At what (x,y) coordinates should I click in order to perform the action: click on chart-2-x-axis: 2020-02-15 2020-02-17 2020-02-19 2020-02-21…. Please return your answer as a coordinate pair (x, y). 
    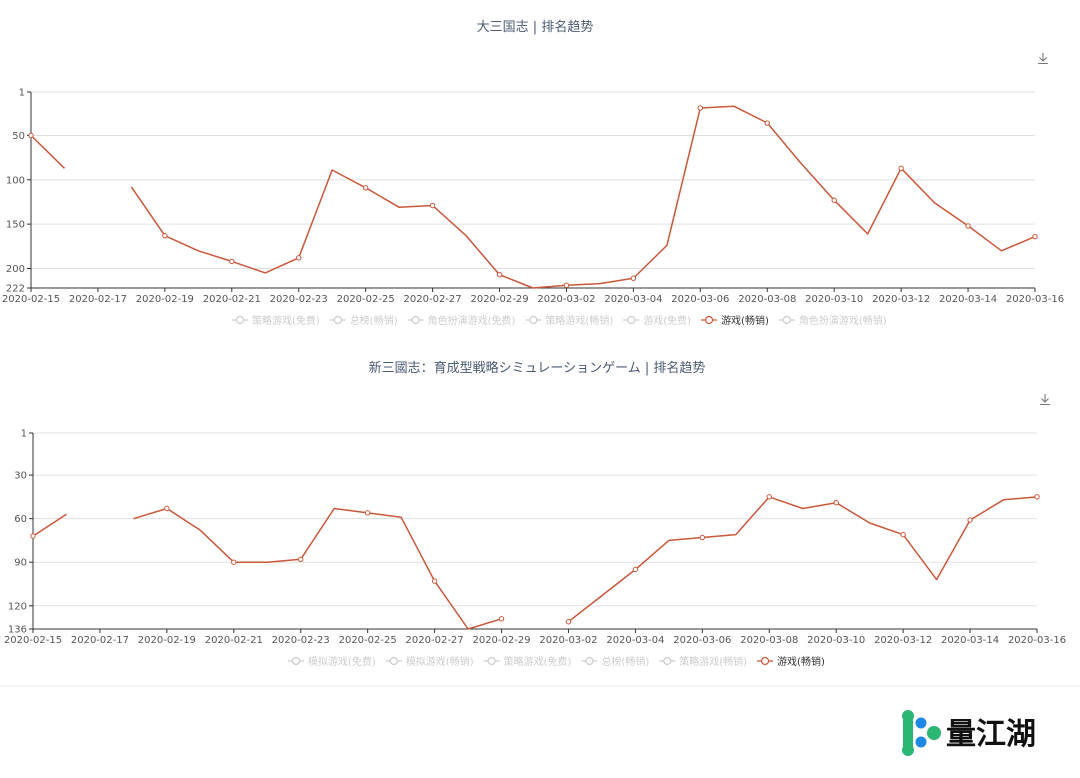
    Looking at the image, I should click on (535, 637).